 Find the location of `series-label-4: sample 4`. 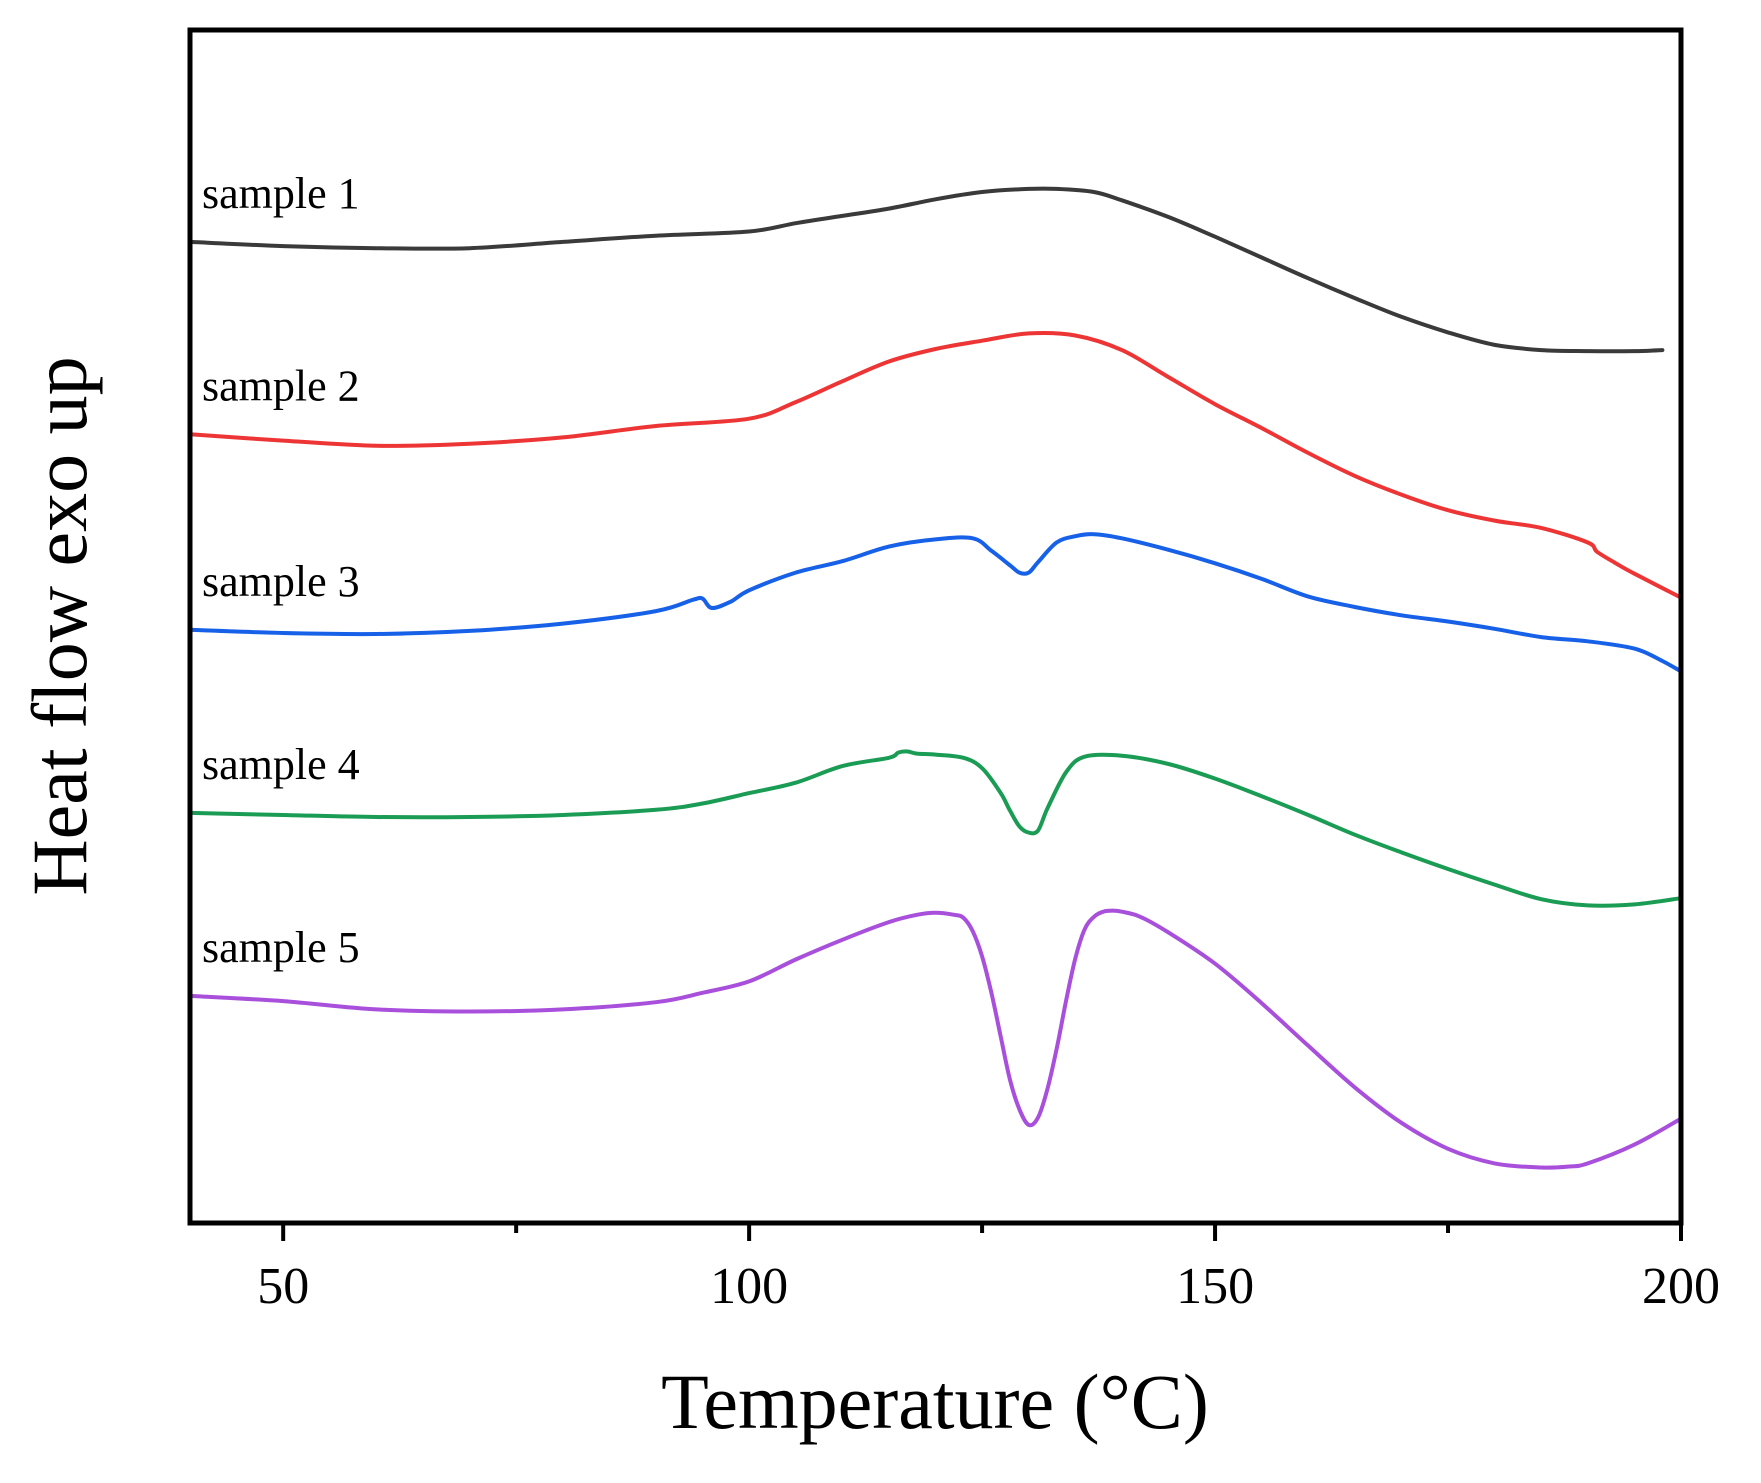

series-label-4: sample 4 is located at coordinates (281, 764).